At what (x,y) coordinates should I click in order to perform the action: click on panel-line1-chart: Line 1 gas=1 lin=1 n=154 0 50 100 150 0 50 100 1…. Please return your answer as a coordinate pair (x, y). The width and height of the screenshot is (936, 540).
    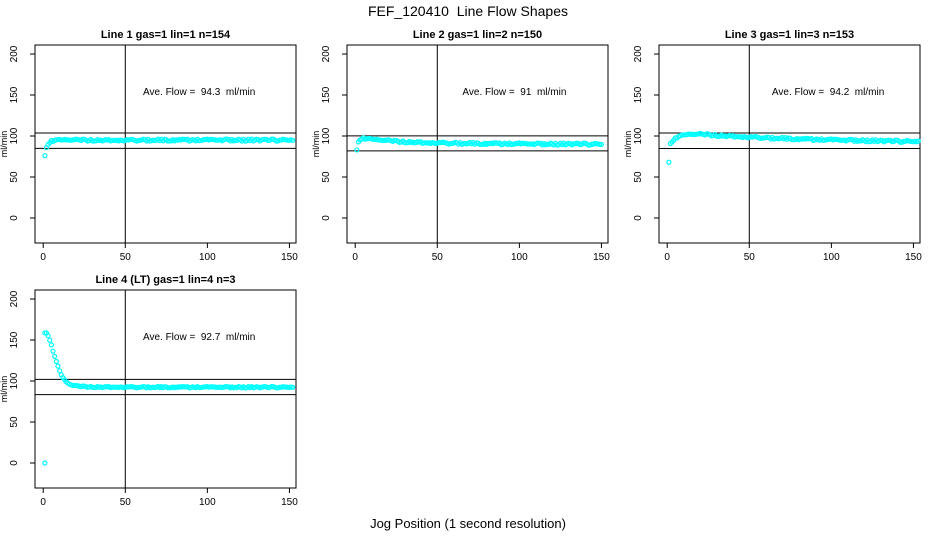
    Looking at the image, I should click on (149, 146).